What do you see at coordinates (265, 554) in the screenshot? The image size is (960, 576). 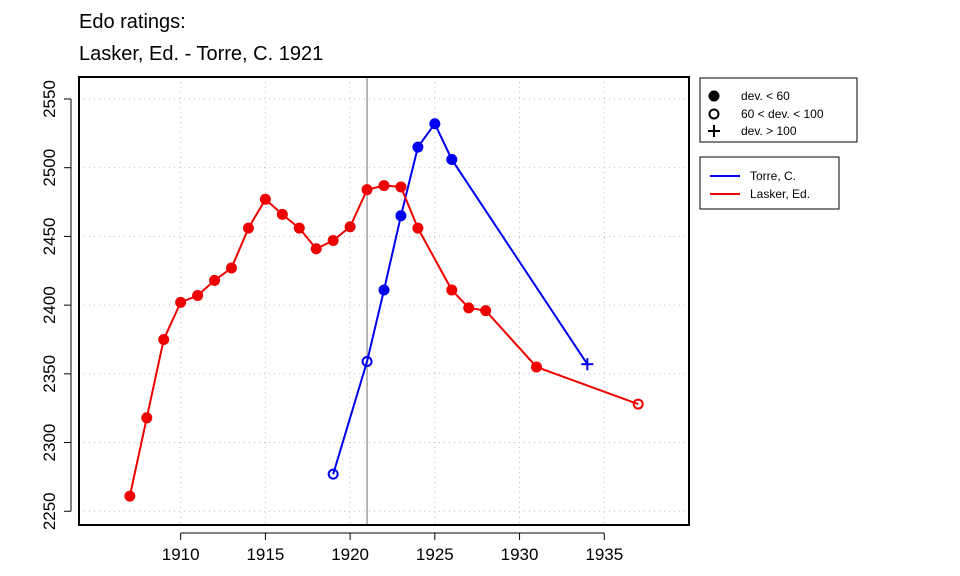 I see `x-tick-label-1: 1915` at bounding box center [265, 554].